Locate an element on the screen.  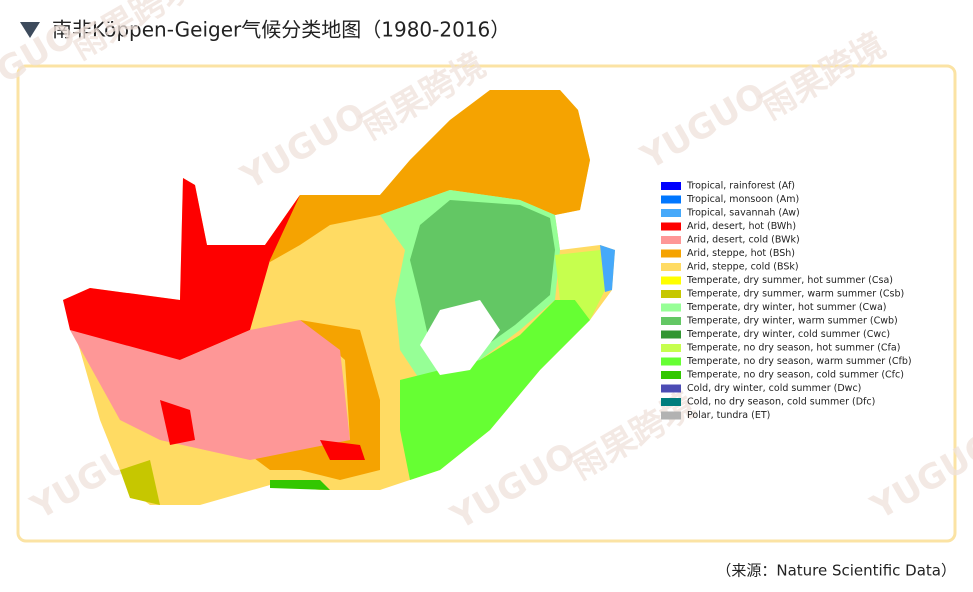
legend-label: Tropical, rainforest (Af) is located at coordinates (740, 186).